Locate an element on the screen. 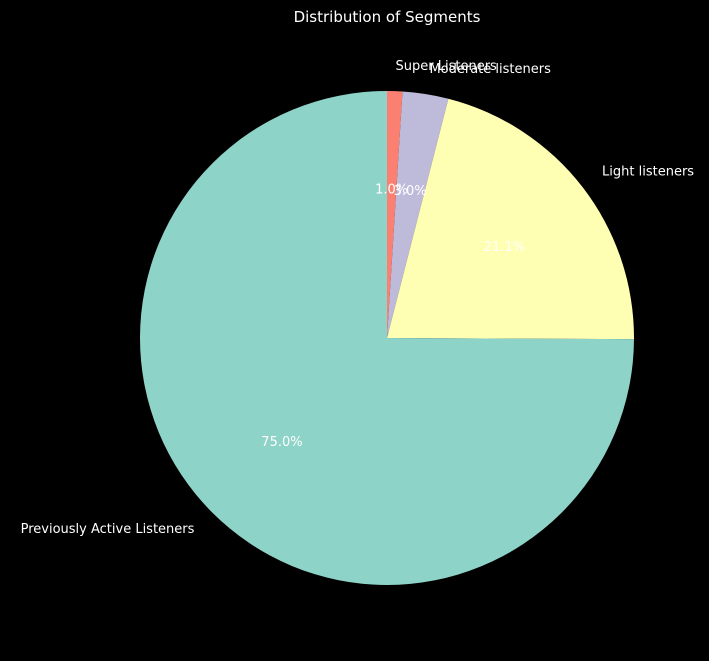 The image size is (709, 661). slice-label-previously-active-listeners: Previously Active Listeners is located at coordinates (108, 529).